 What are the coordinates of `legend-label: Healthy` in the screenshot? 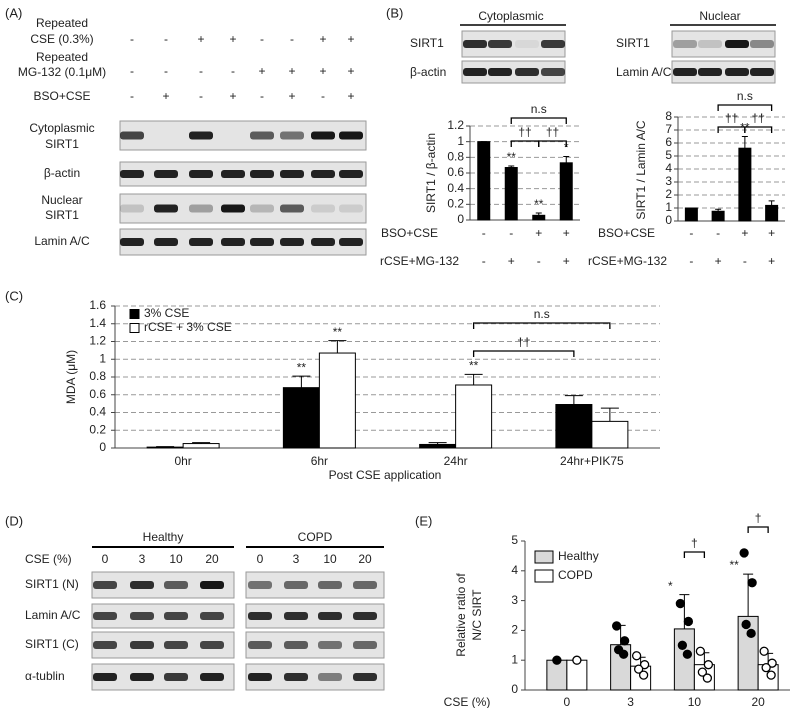 It's located at (578, 556).